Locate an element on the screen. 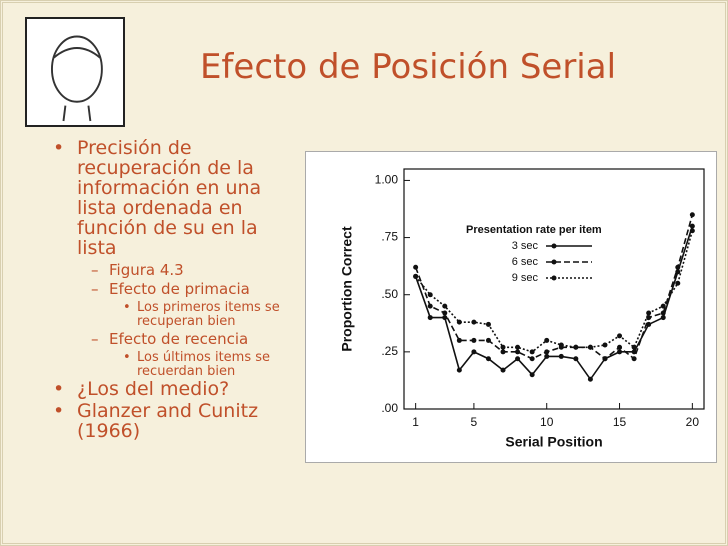  legend-title: Presentation rate per item is located at coordinates (534, 230).